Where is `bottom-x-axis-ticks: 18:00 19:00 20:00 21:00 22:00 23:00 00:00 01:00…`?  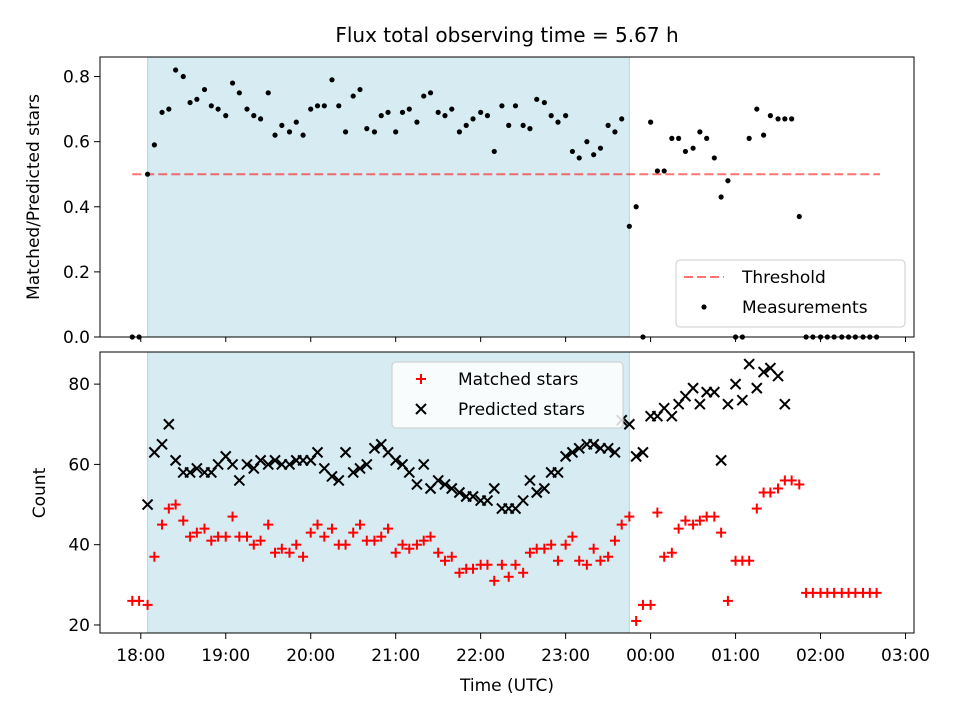 bottom-x-axis-ticks: 18:00 19:00 20:00 21:00 22:00 23:00 00:00 01:00… is located at coordinates (523, 649).